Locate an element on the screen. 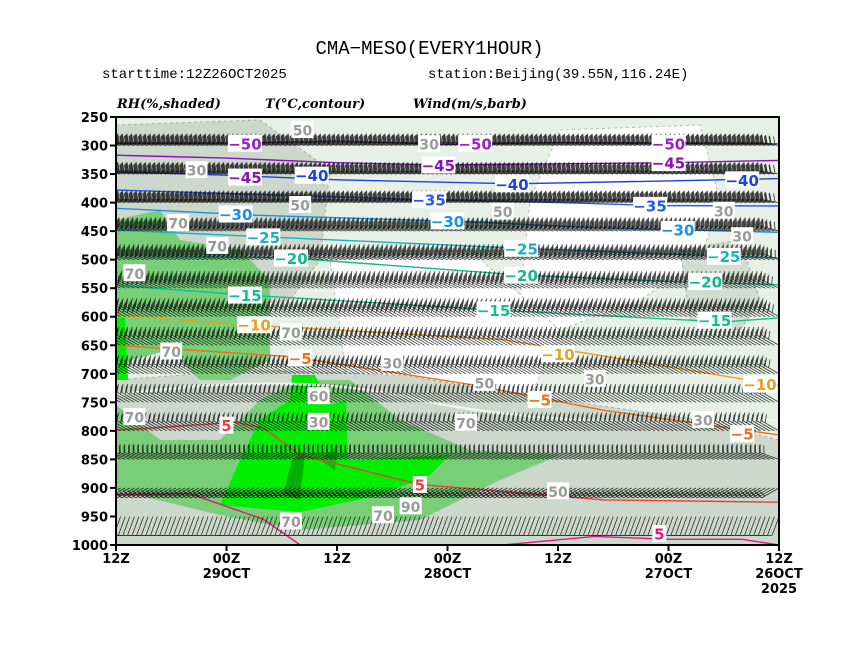  rh-label: 90 is located at coordinates (411, 508).